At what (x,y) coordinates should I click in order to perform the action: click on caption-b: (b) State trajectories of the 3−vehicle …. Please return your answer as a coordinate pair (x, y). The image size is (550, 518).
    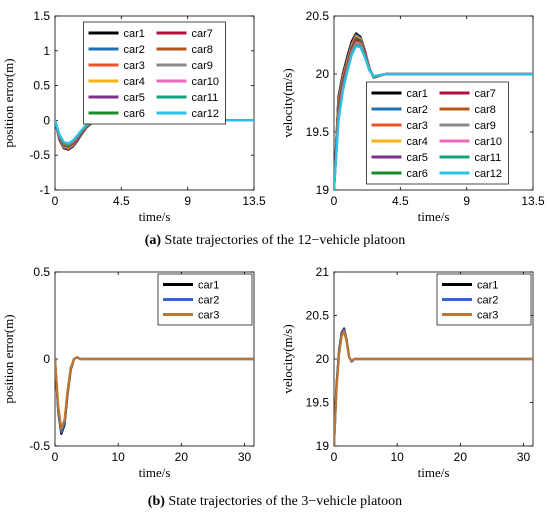
    Looking at the image, I should click on (275, 502).